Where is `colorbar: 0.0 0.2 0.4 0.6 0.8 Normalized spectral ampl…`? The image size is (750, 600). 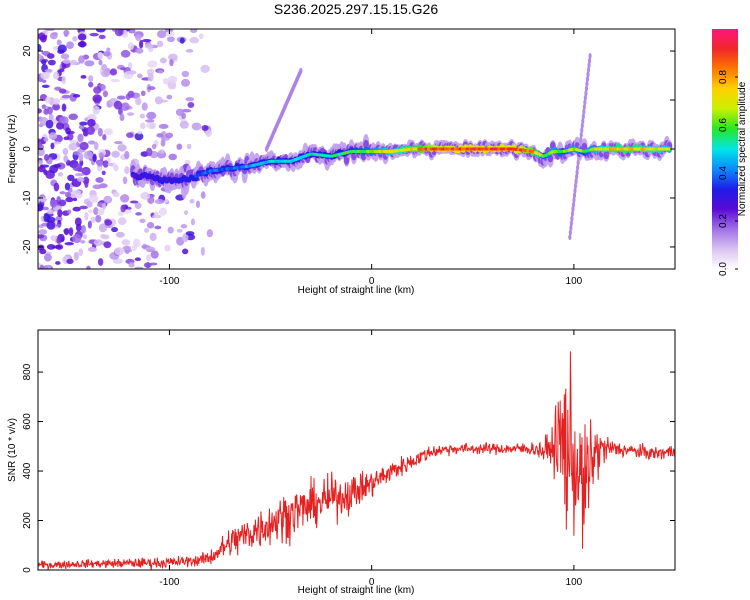
colorbar: 0.0 0.2 0.4 0.6 0.8 Normalized spectral ampl… is located at coordinates (730, 152).